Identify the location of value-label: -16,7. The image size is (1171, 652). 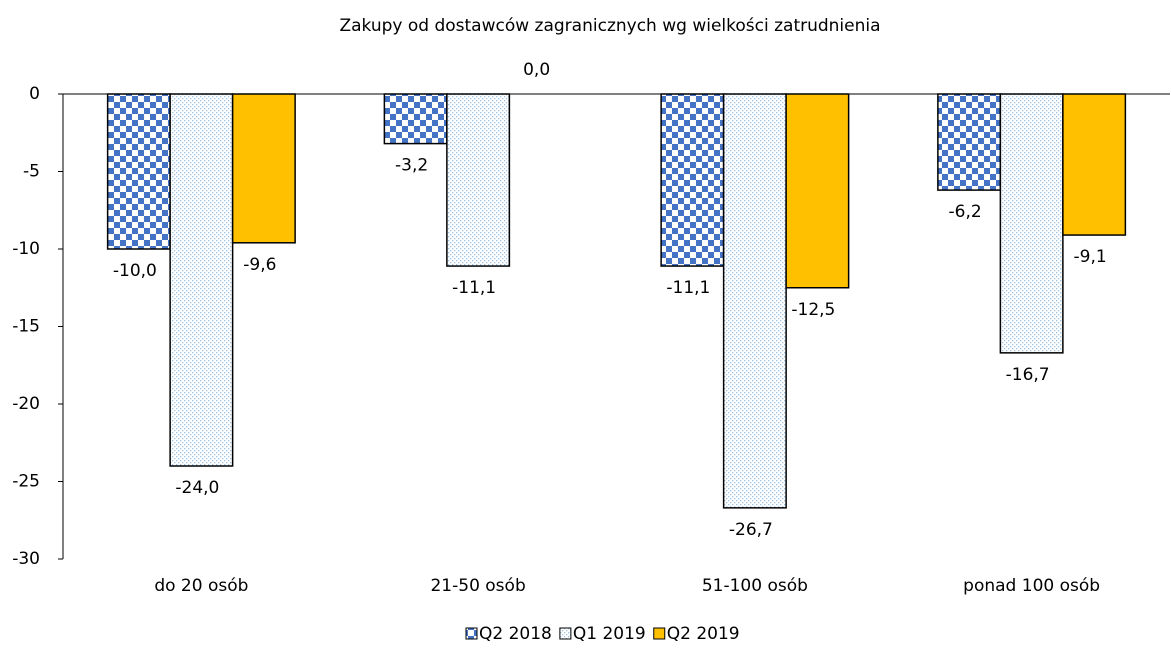
(1028, 375).